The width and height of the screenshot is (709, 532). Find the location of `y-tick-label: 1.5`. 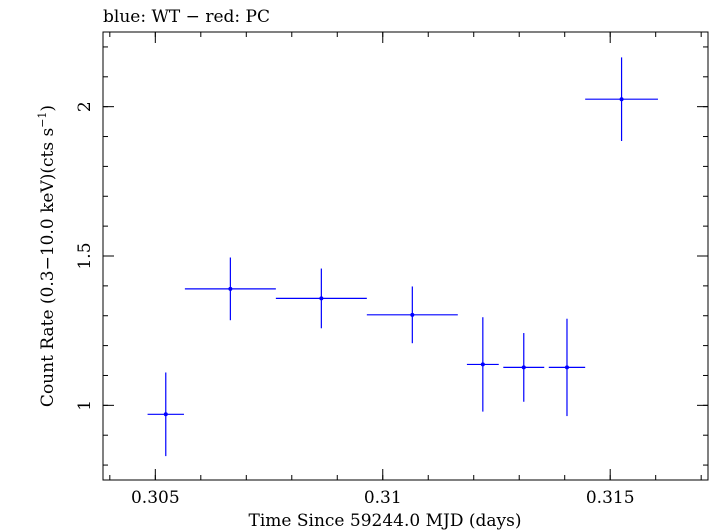

y-tick-label: 1.5 is located at coordinates (85, 255).